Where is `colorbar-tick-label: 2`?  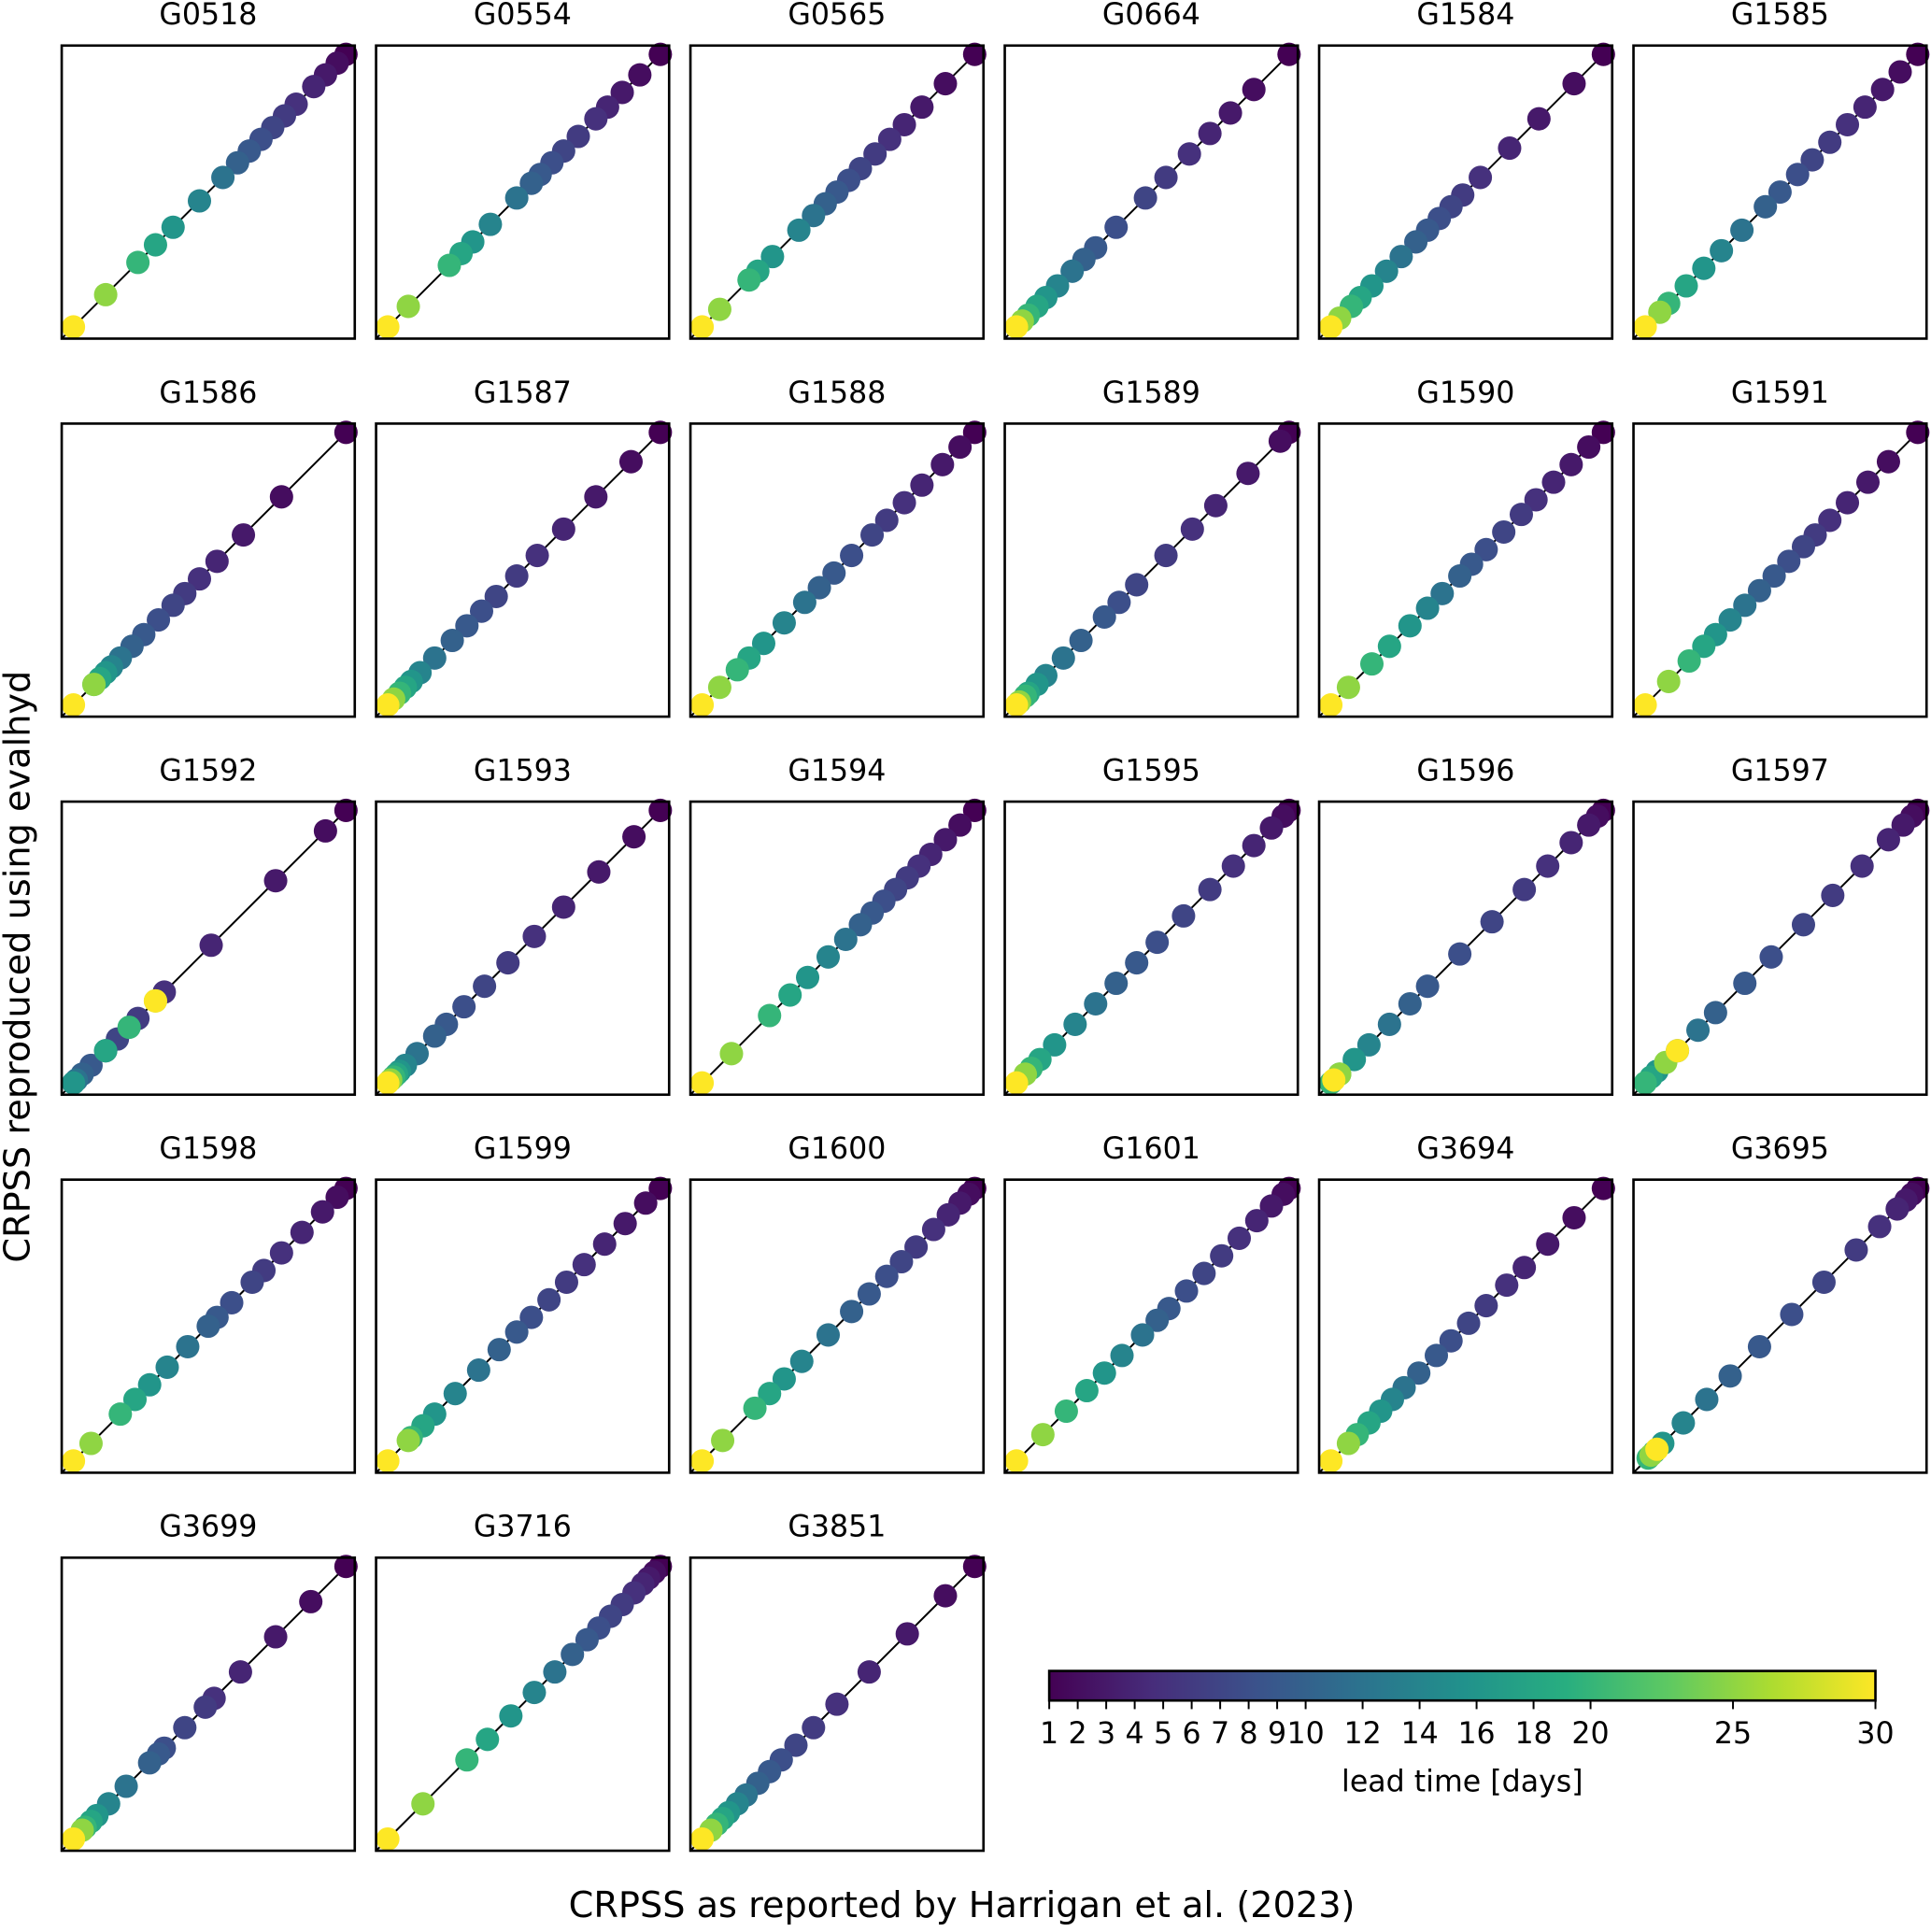 colorbar-tick-label: 2 is located at coordinates (1078, 1734).